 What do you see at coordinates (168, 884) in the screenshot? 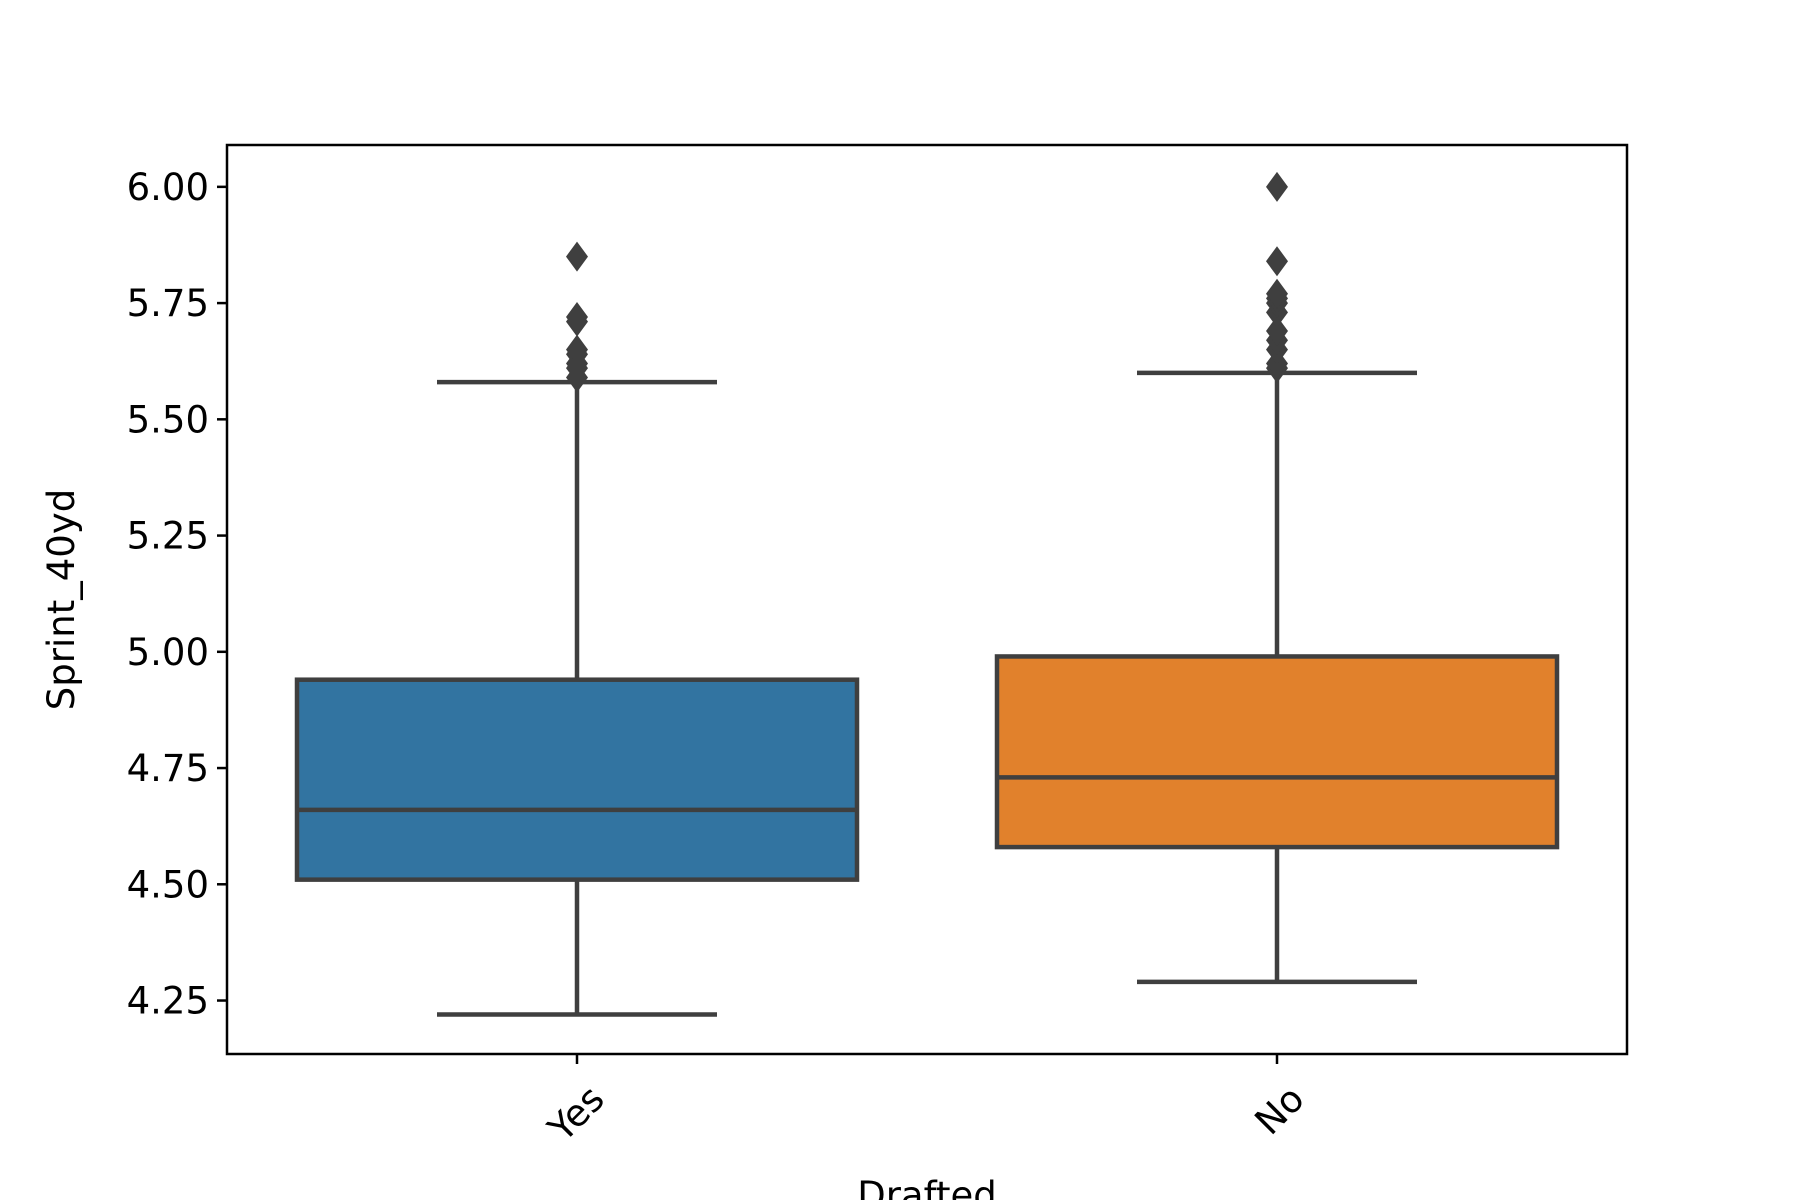
I see `y-tick-label: 4.50` at bounding box center [168, 884].